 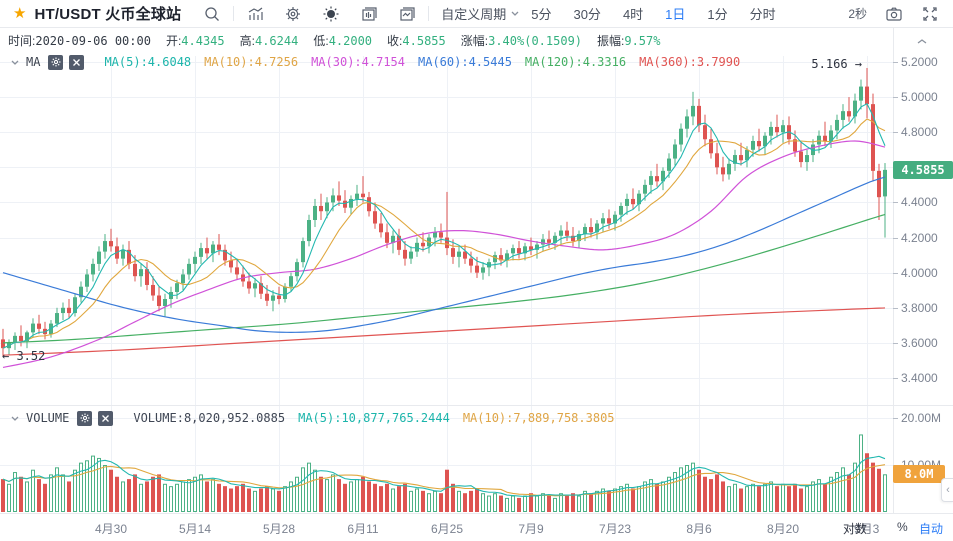 I want to click on change-value: 3.40%(0.1509), so click(x=535, y=40).